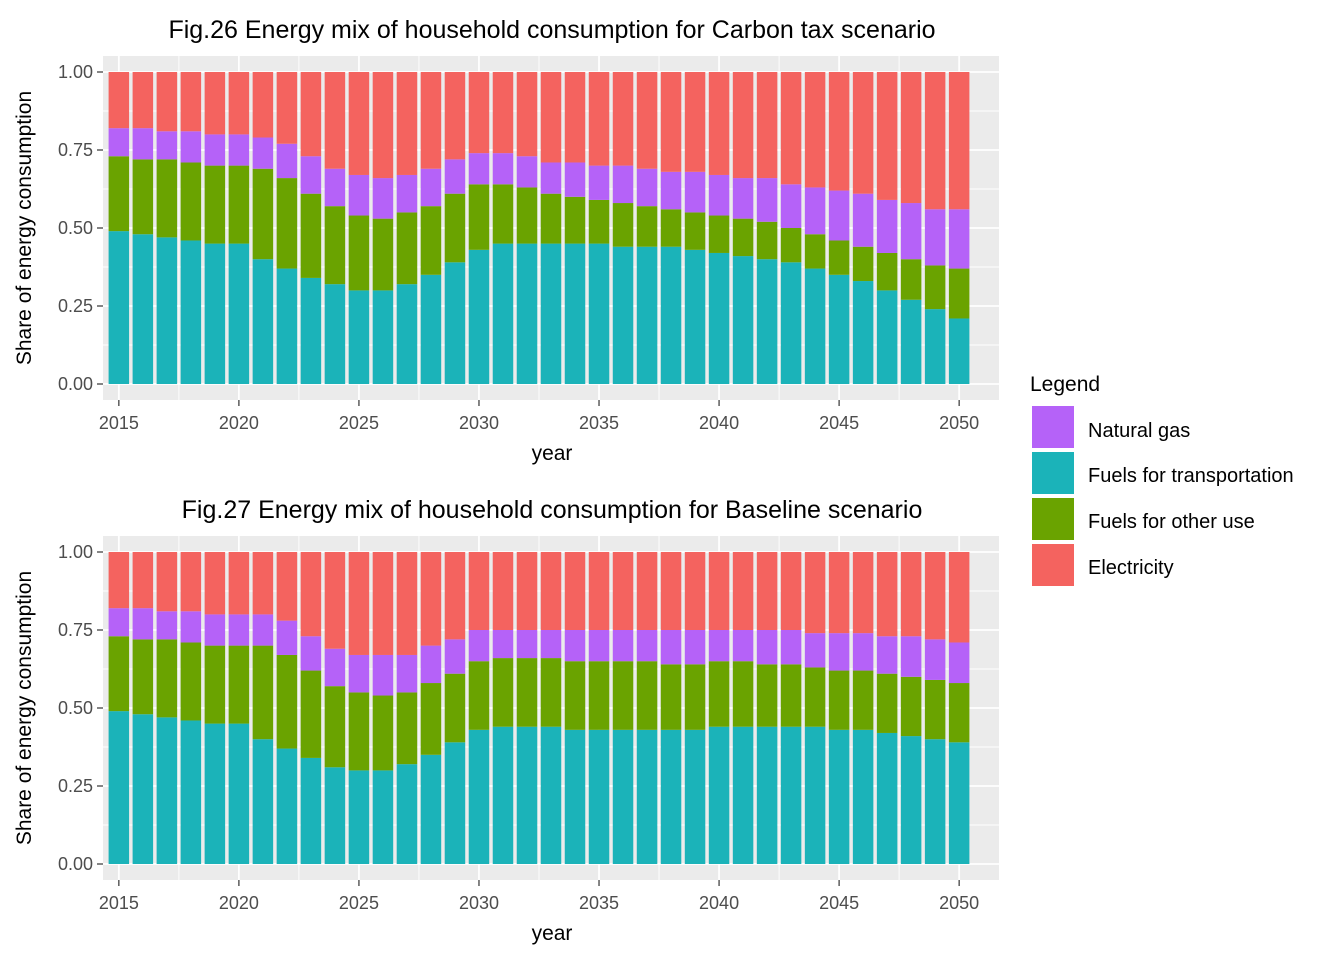  What do you see at coordinates (551, 644) in the screenshot?
I see `bar-segment-natural-gas-2033` at bounding box center [551, 644].